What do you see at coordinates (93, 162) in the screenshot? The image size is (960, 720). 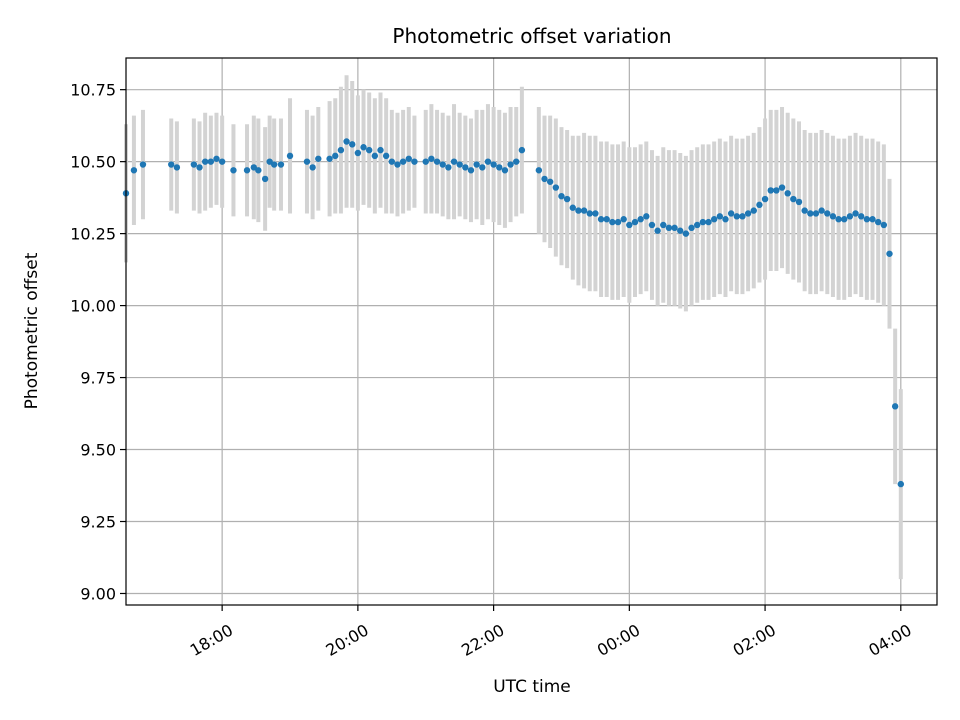 I see `y-tick-label: 10.50` at bounding box center [93, 162].